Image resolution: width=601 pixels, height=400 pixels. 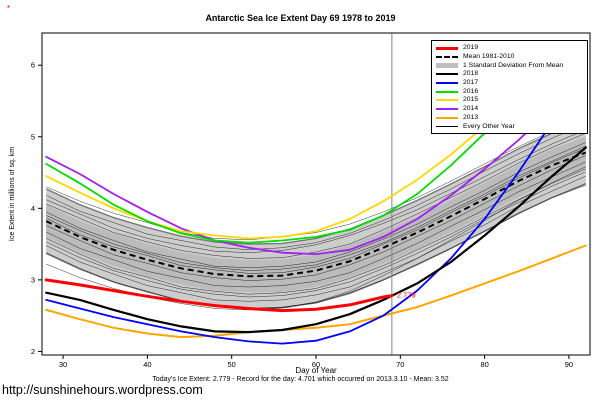 What do you see at coordinates (400, 364) in the screenshot?
I see `x-tick-label: 70` at bounding box center [400, 364].